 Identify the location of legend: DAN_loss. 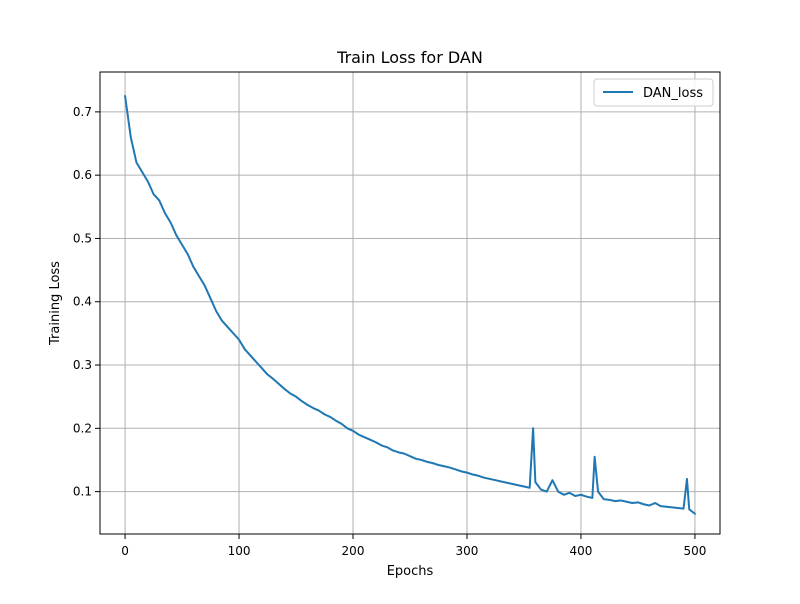
(653, 92).